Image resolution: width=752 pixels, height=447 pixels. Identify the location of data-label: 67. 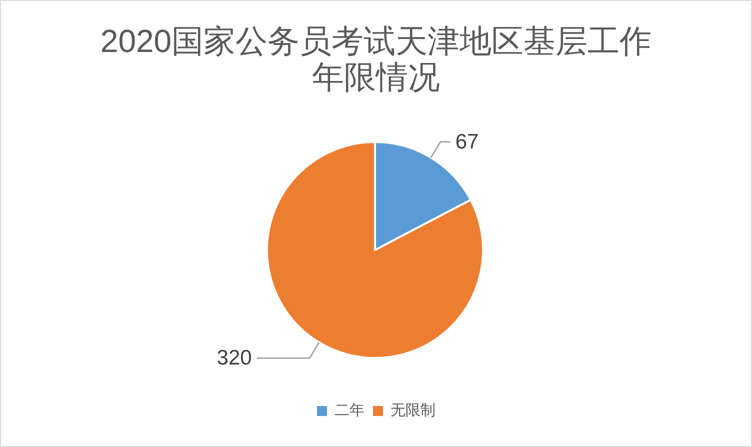
(467, 142).